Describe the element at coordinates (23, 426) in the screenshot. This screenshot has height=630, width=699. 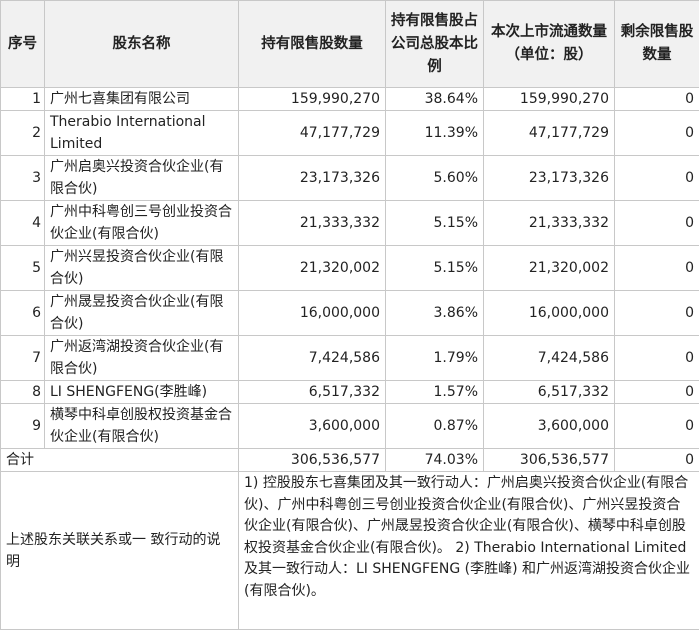
I see `row-seq: 9` at that location.